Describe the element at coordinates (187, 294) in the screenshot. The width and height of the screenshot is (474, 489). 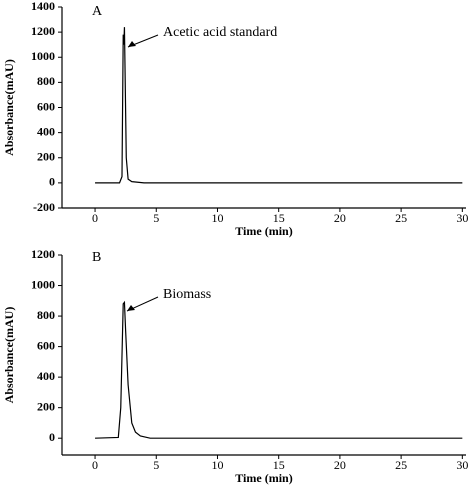
I see `annotation: Biomass` at that location.